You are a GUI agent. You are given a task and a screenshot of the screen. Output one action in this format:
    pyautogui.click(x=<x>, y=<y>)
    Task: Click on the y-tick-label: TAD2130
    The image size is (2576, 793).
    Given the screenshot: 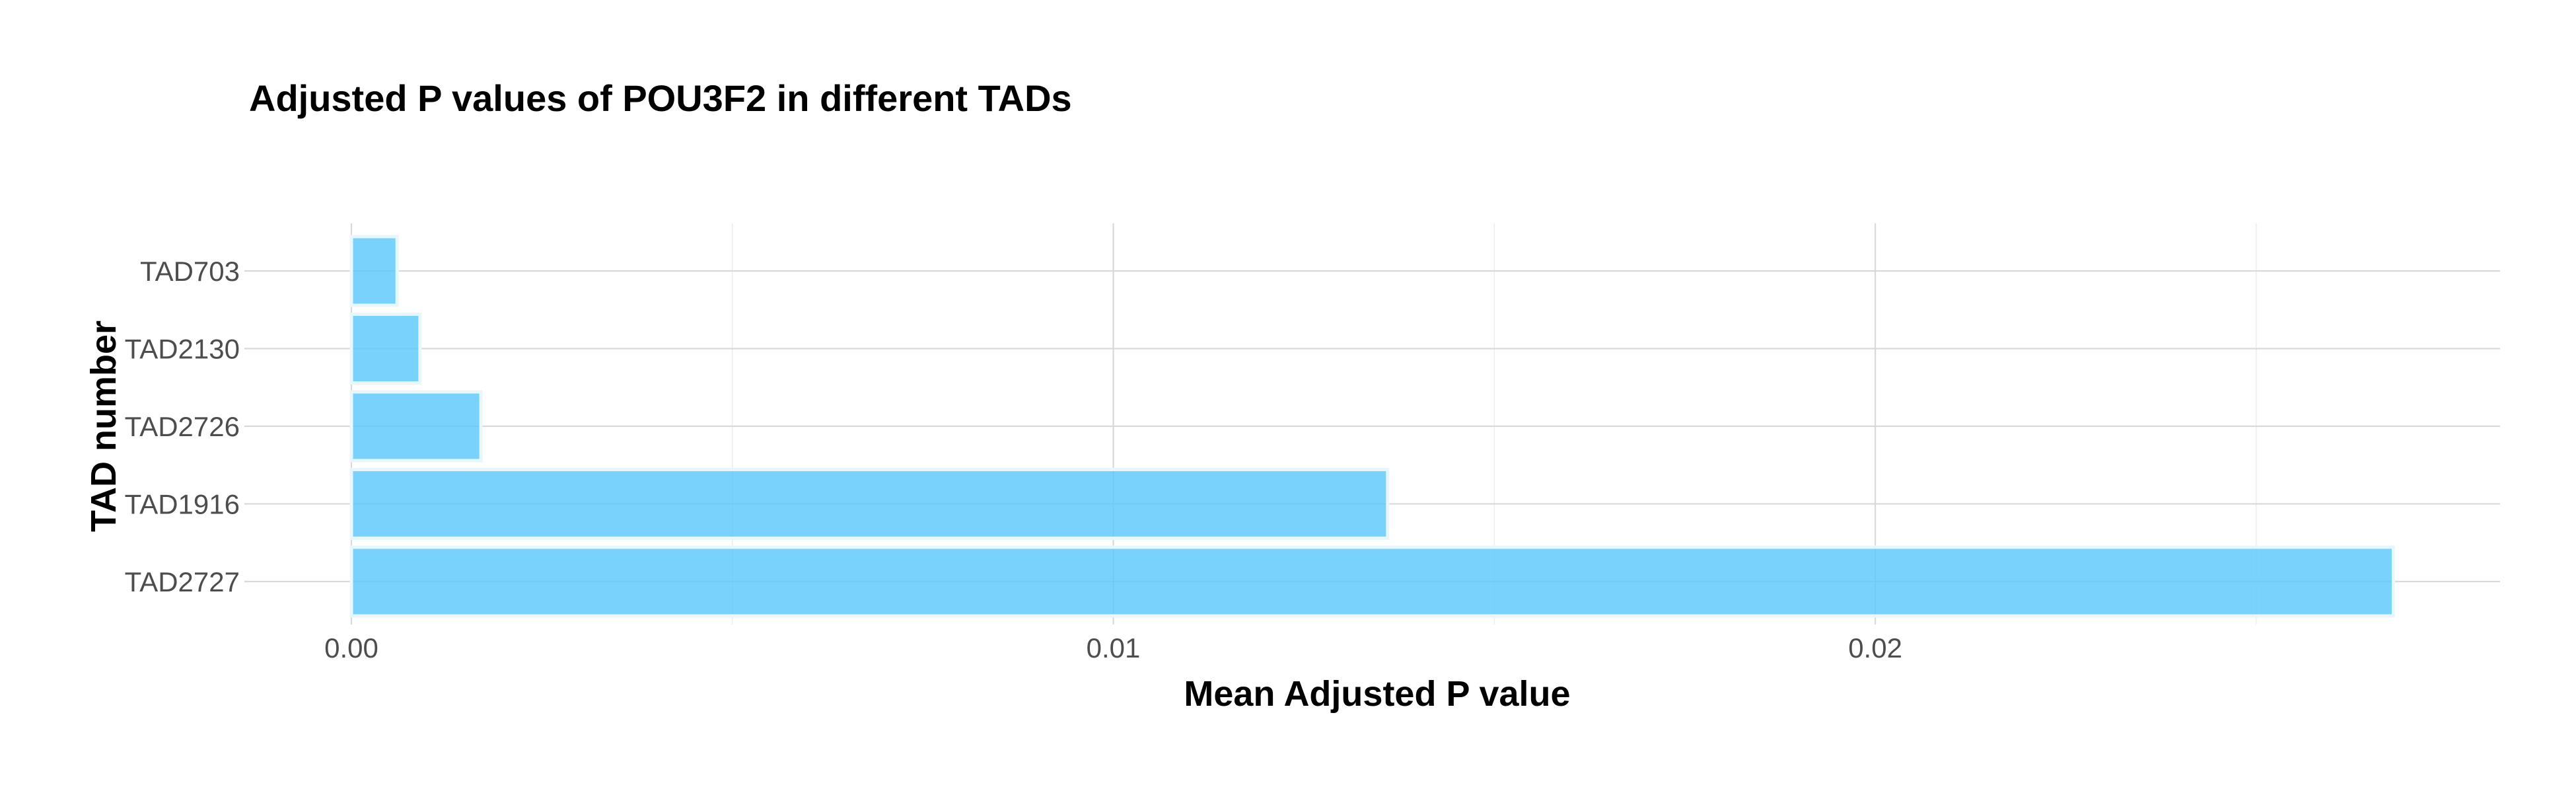 What is the action you would take?
    pyautogui.click(x=182, y=349)
    